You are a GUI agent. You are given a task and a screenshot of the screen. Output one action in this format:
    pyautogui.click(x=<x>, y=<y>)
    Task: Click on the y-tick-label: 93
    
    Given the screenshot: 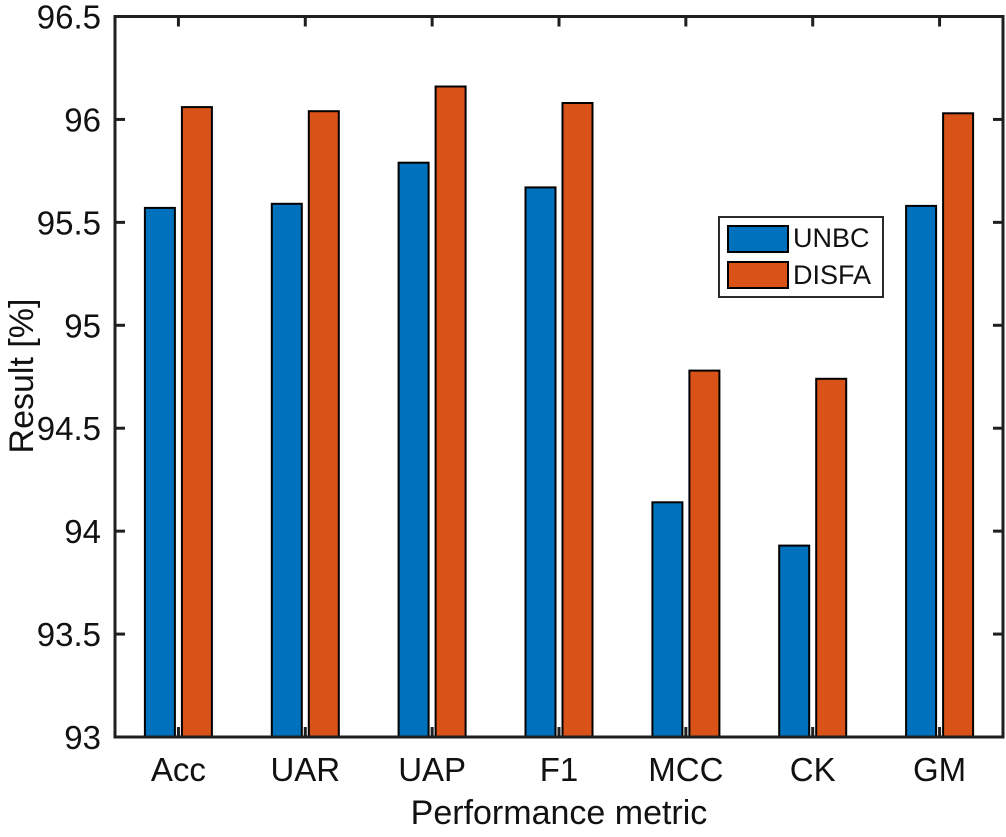 What is the action you would take?
    pyautogui.click(x=82, y=737)
    